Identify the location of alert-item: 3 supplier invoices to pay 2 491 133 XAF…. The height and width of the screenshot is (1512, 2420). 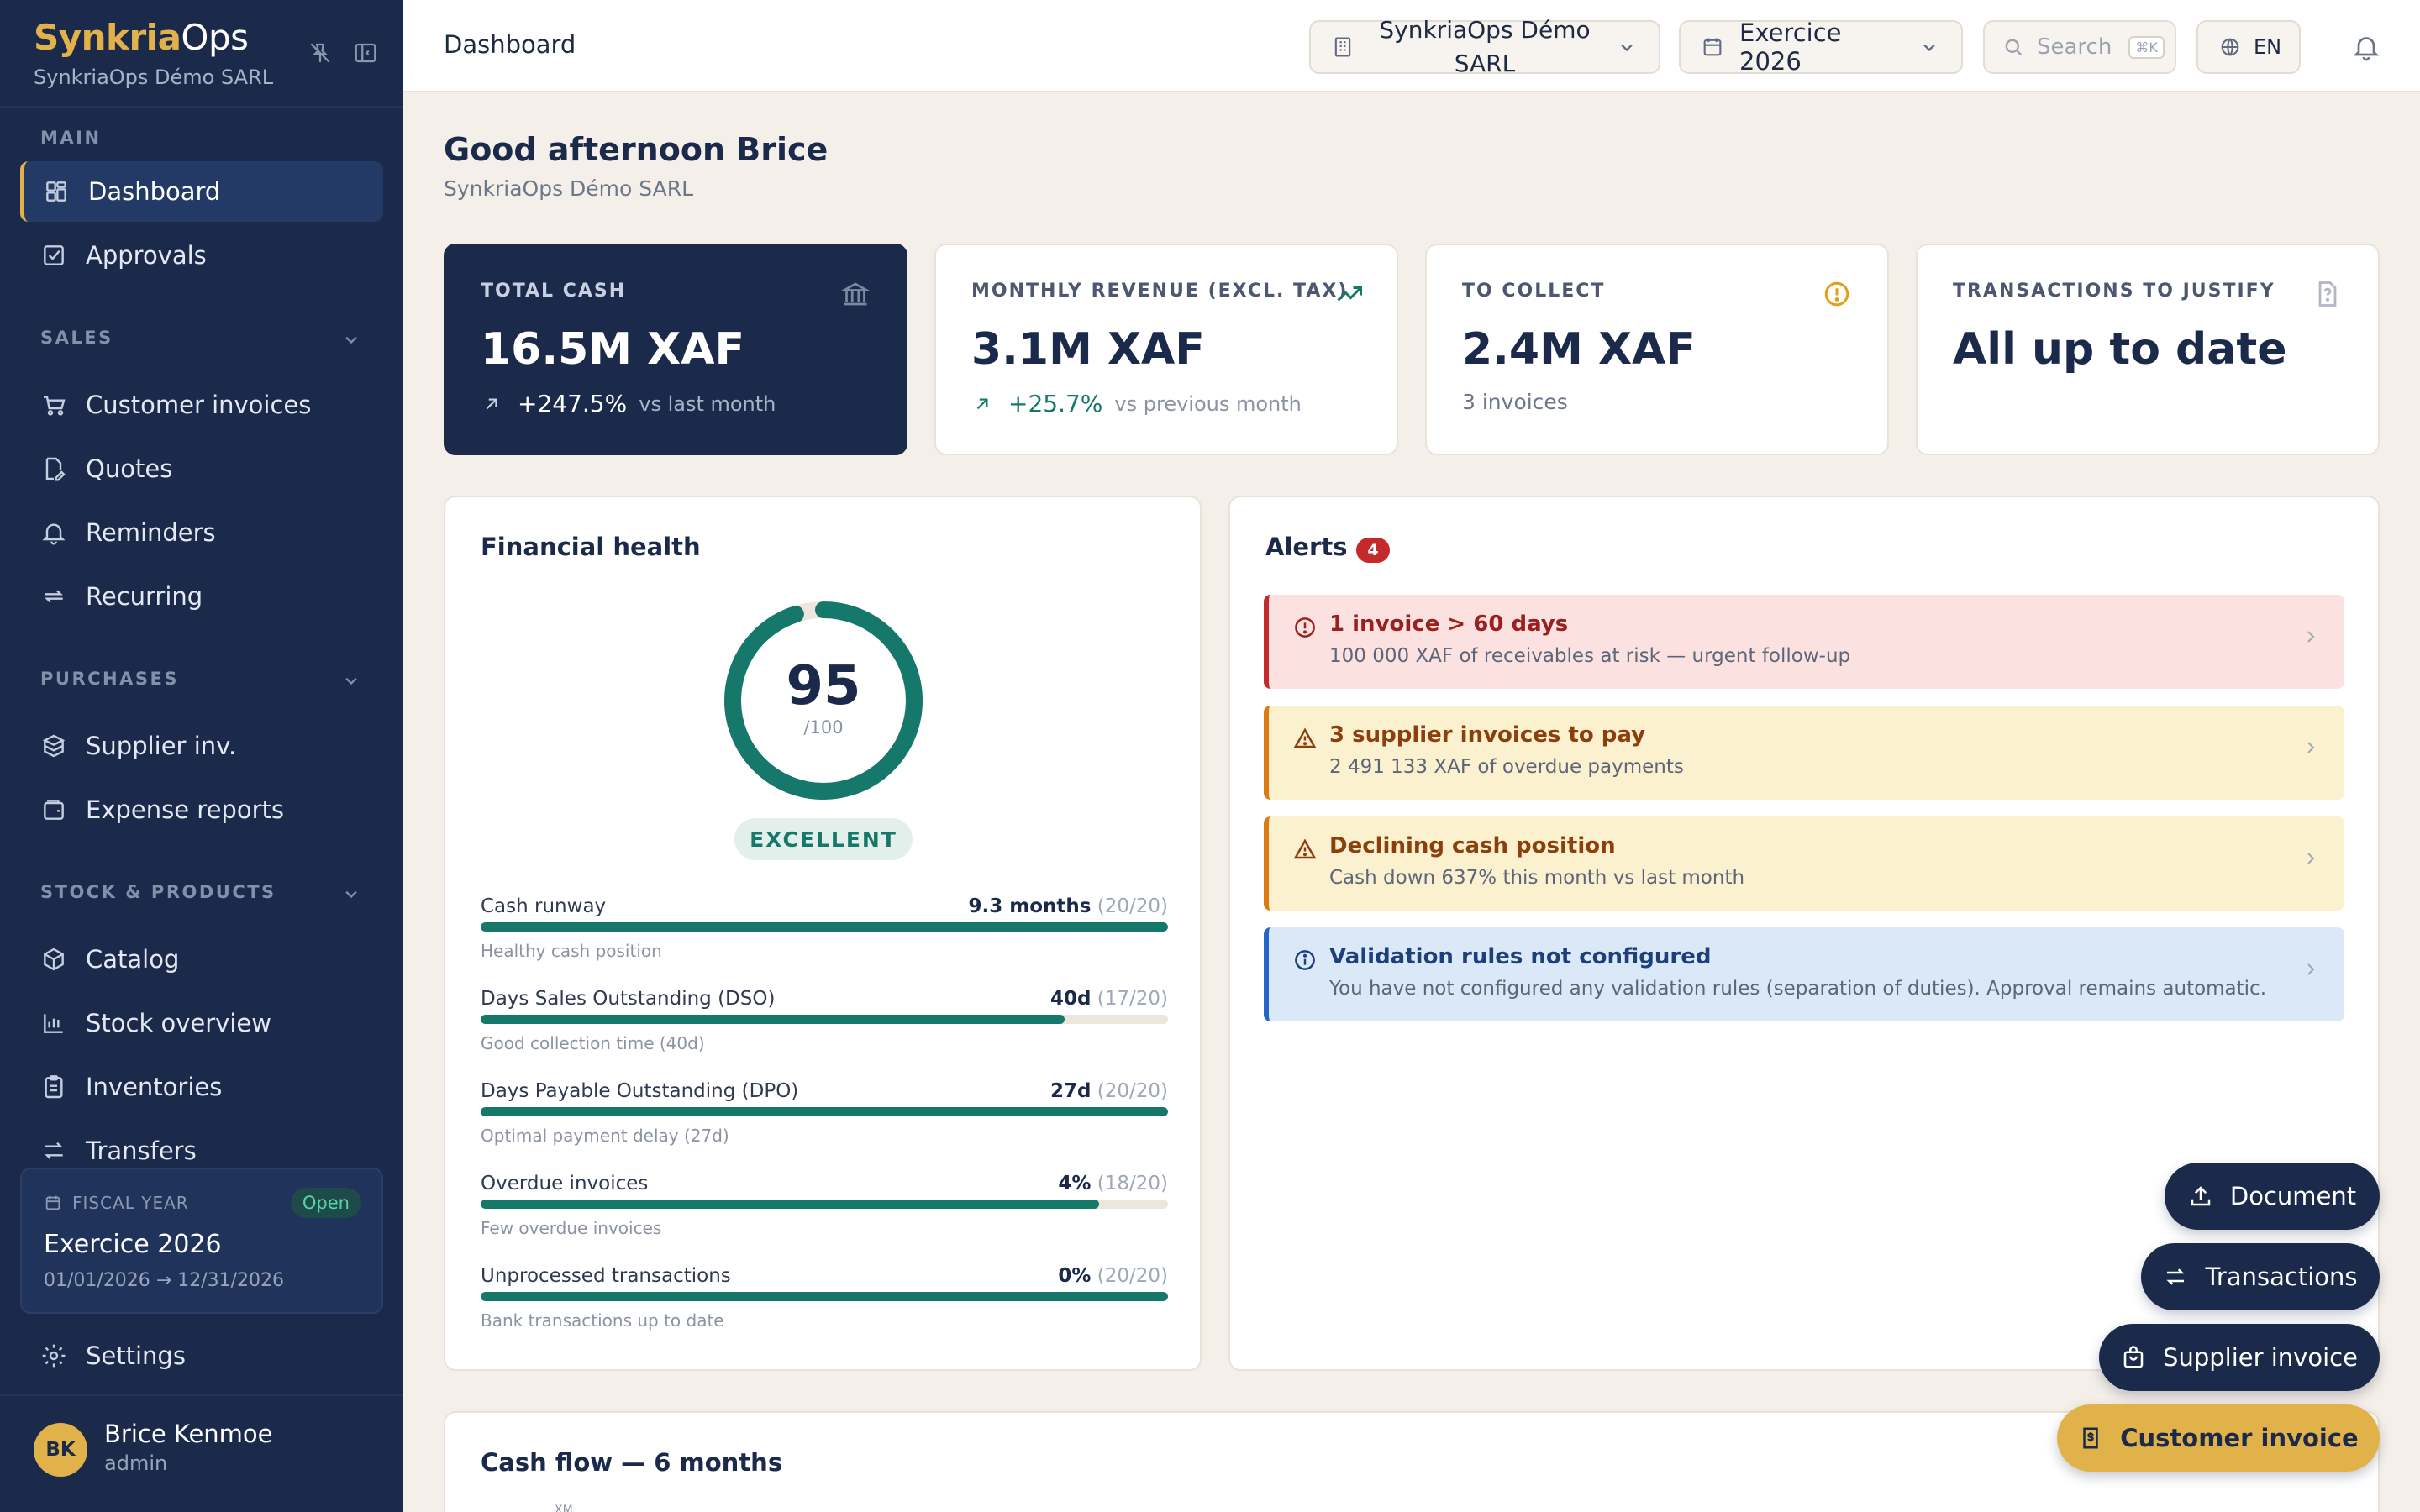
(1804, 753).